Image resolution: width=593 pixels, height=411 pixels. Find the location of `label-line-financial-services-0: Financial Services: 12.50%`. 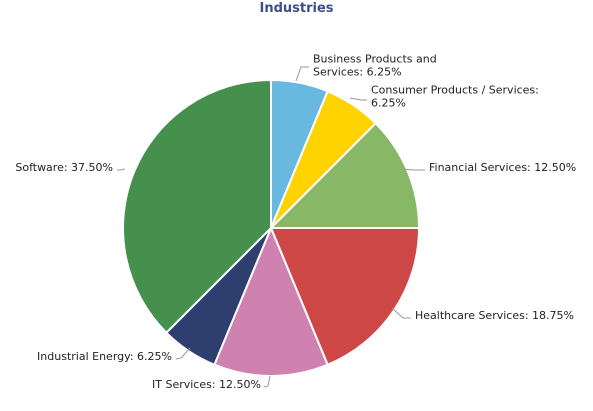

label-line-financial-services-0: Financial Services: 12.50% is located at coordinates (502, 167).